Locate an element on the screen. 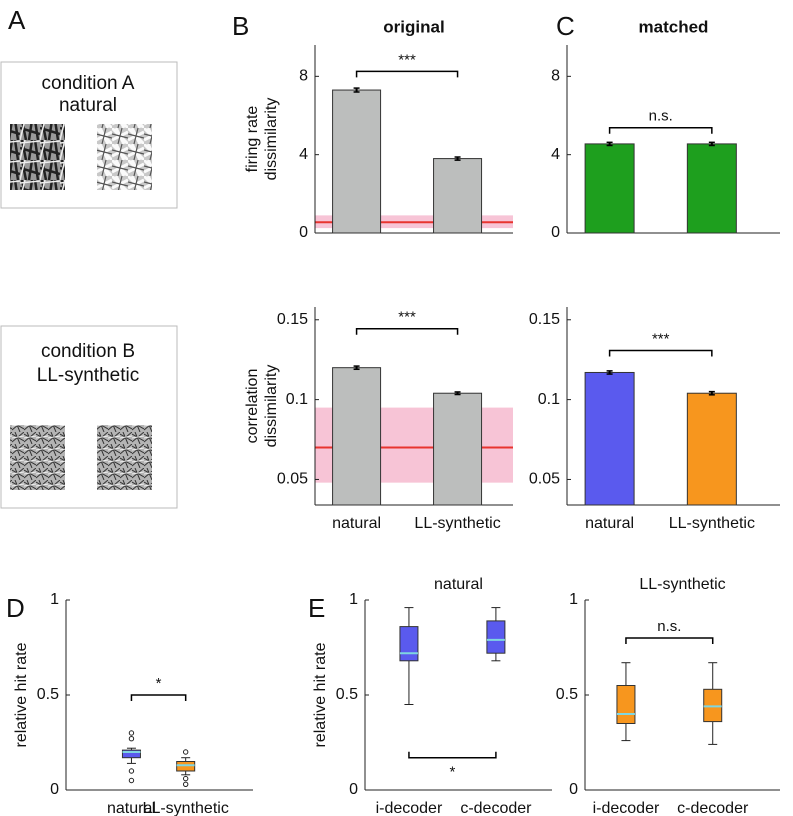 The image size is (793, 816). condition-subtitle: LL-synthetic is located at coordinates (88, 375).